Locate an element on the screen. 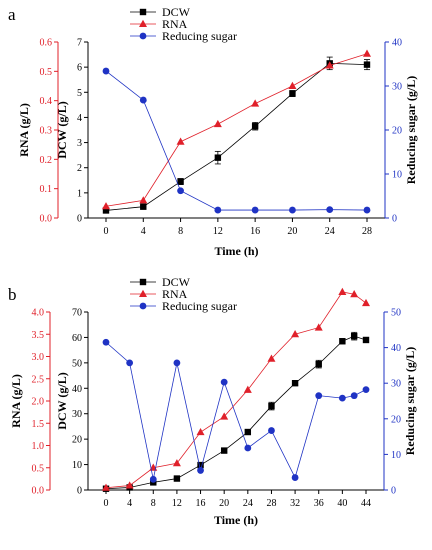 The height and width of the screenshot is (550, 432). rna-tick-label: 1.0 is located at coordinates (38, 446).